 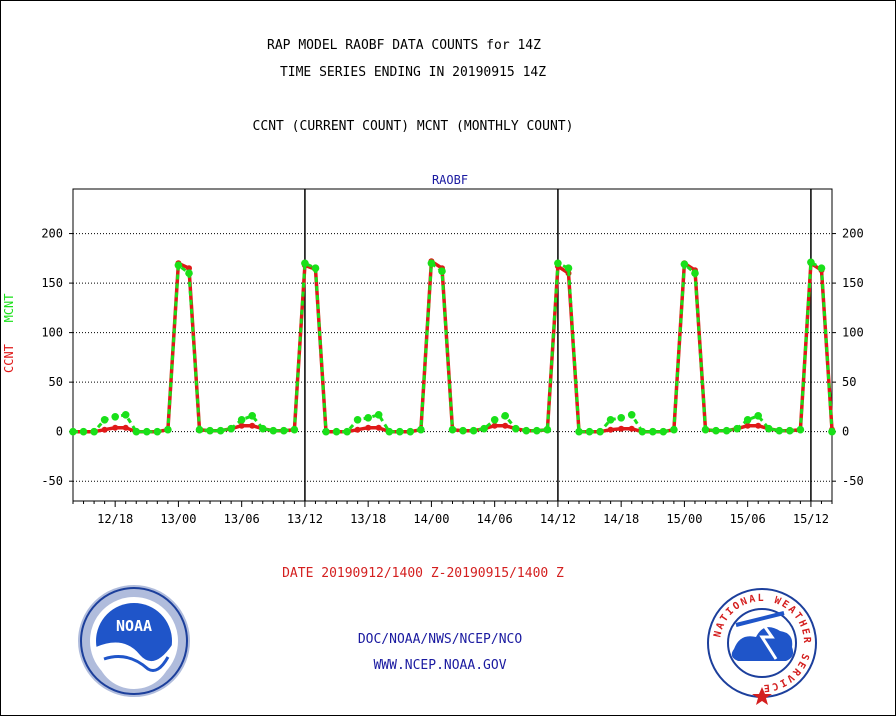 I want to click on y-ticks-right: -50 0 50 100 150 200, so click(x=848, y=357).